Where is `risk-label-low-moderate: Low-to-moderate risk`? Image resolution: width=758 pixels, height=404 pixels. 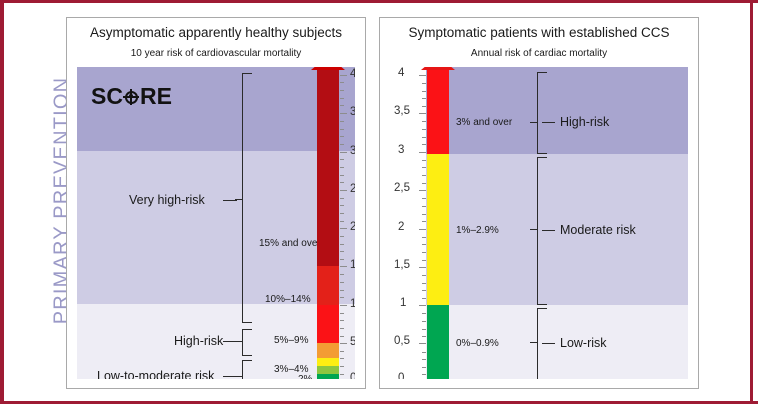
risk-label-low-moderate: Low-to-moderate risk is located at coordinates (156, 374).